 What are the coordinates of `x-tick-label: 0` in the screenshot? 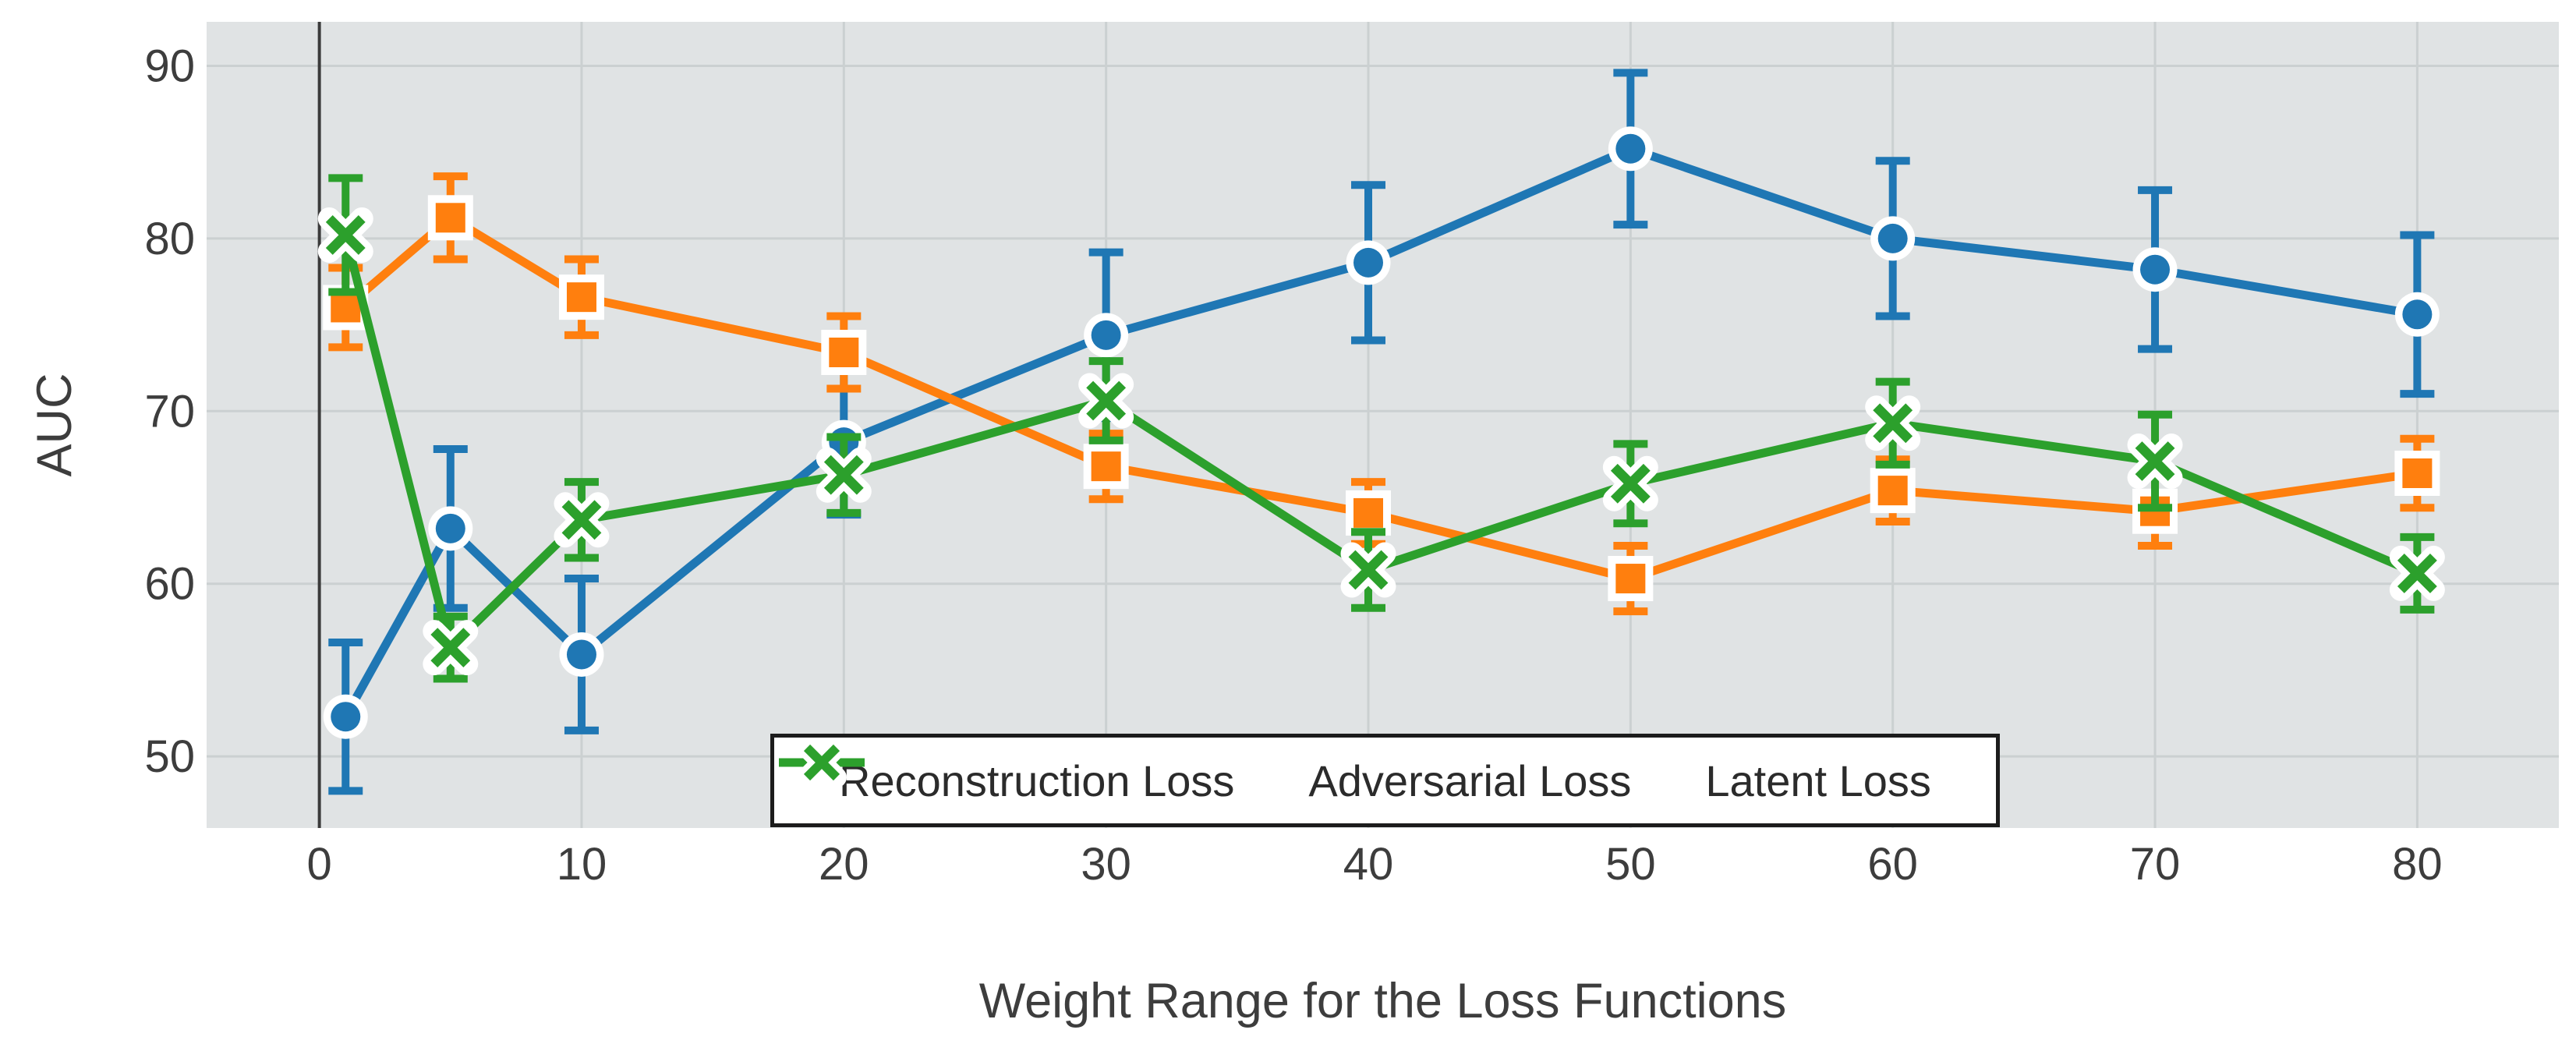 It's located at (318, 864).